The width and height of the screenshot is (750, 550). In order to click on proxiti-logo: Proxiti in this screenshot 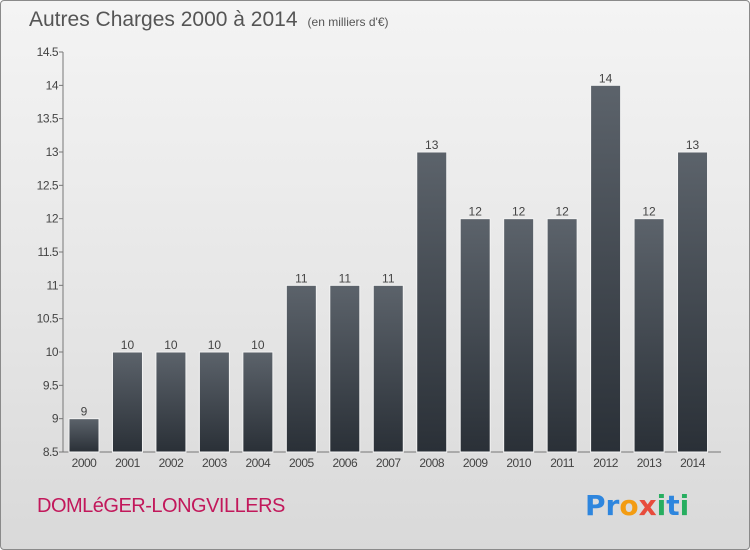, I will do `click(637, 505)`.